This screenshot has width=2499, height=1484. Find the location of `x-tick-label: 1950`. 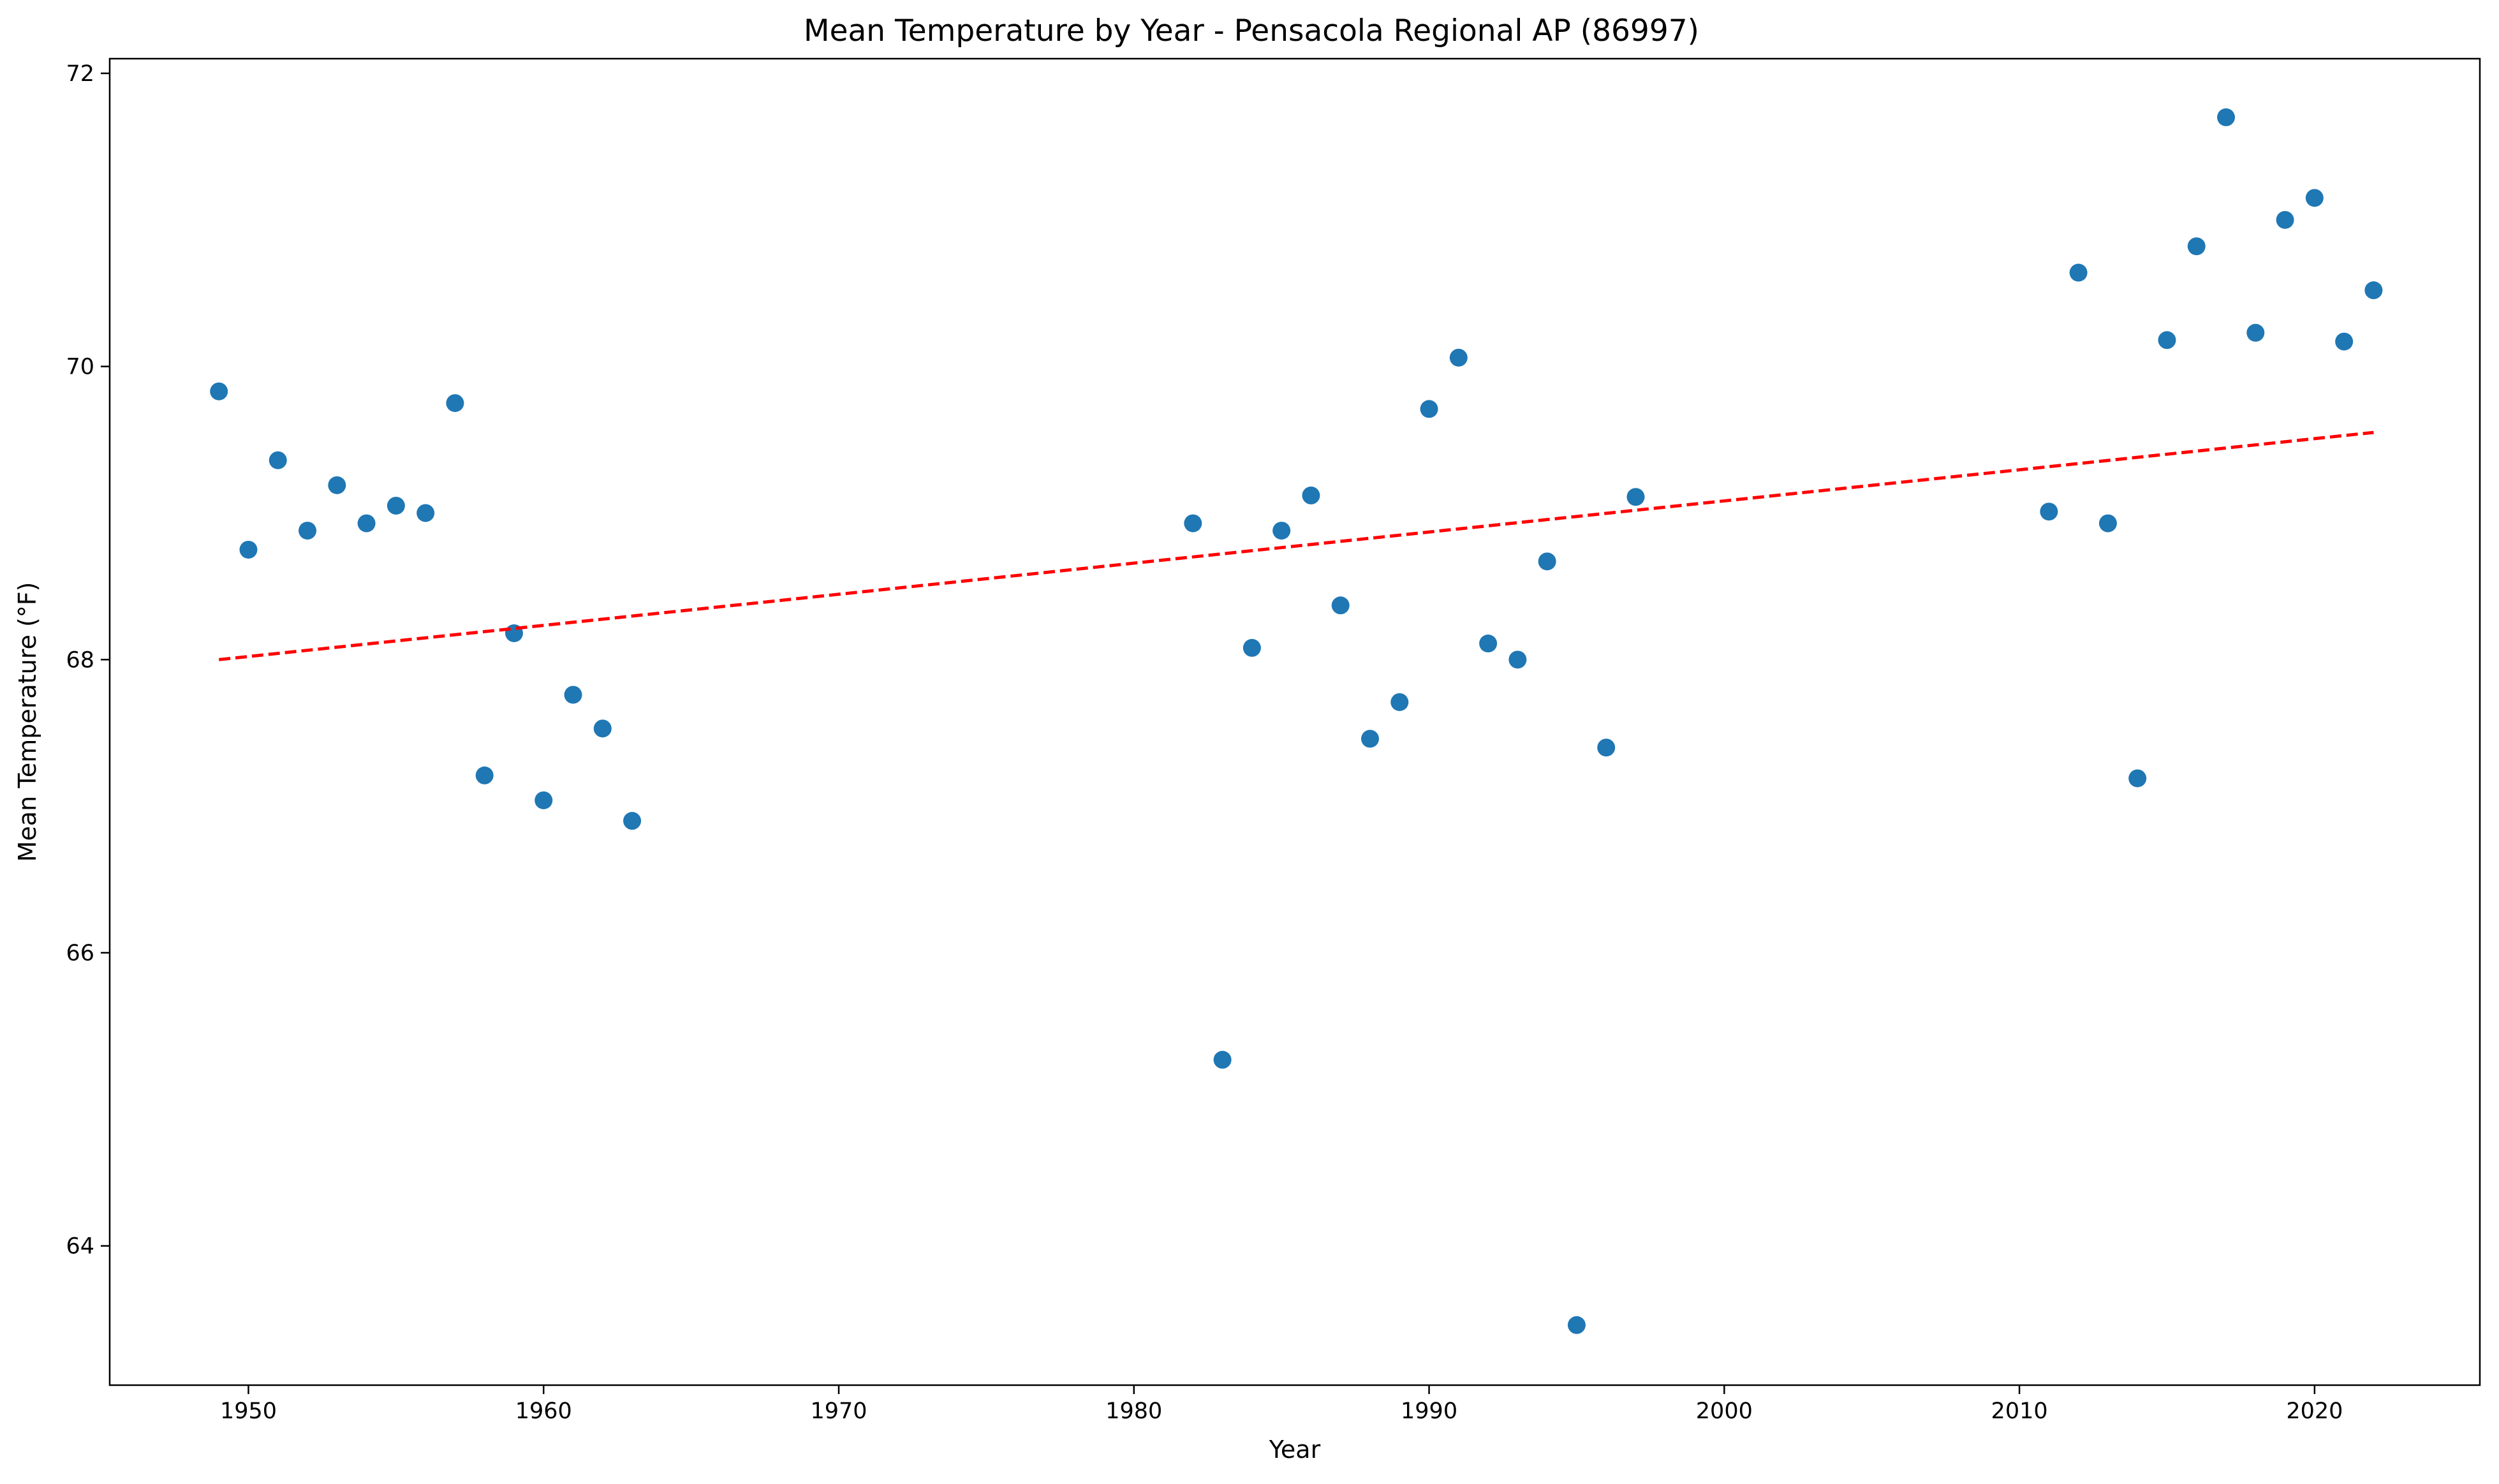

x-tick-label: 1950 is located at coordinates (249, 1412).